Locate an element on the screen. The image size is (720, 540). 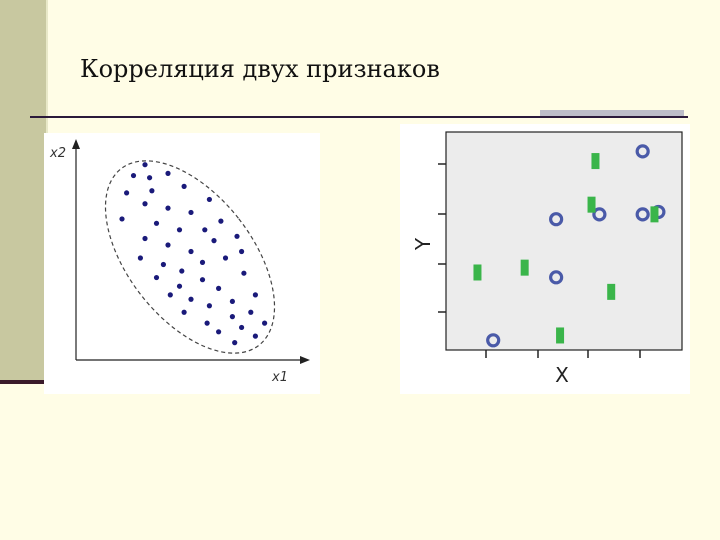
sidebar-decoration is located at coordinates (24, 192).